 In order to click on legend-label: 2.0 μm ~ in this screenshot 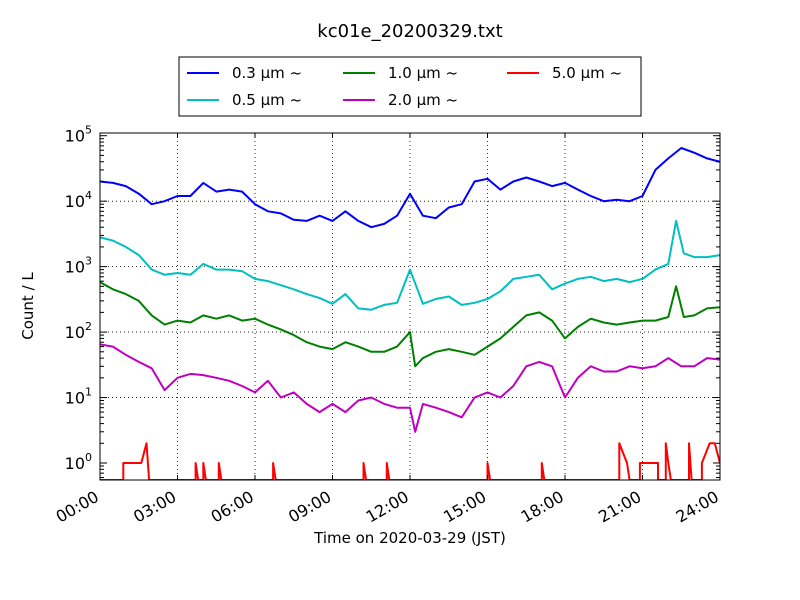, I will do `click(423, 100)`.